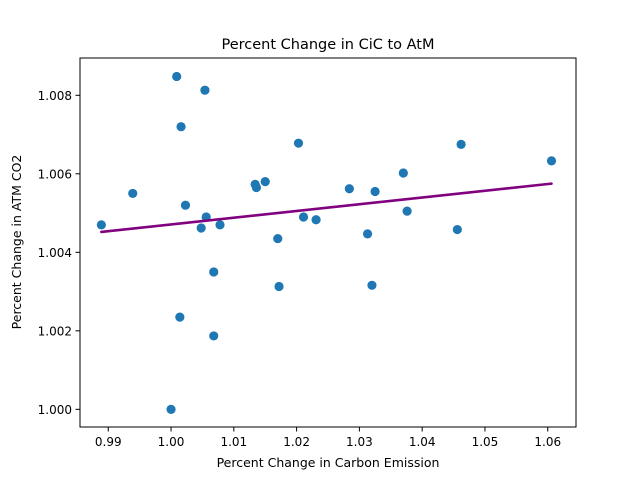 This screenshot has width=640, height=480. Describe the element at coordinates (16, 242) in the screenshot. I see `y-axis-label: Percent Change in ATM CO2` at that location.